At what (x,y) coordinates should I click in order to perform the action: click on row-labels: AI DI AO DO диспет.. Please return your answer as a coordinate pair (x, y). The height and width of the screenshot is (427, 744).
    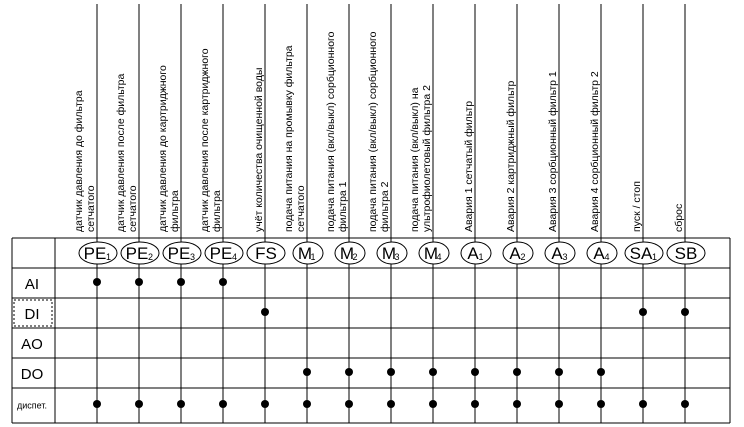
    Looking at the image, I should click on (33, 343).